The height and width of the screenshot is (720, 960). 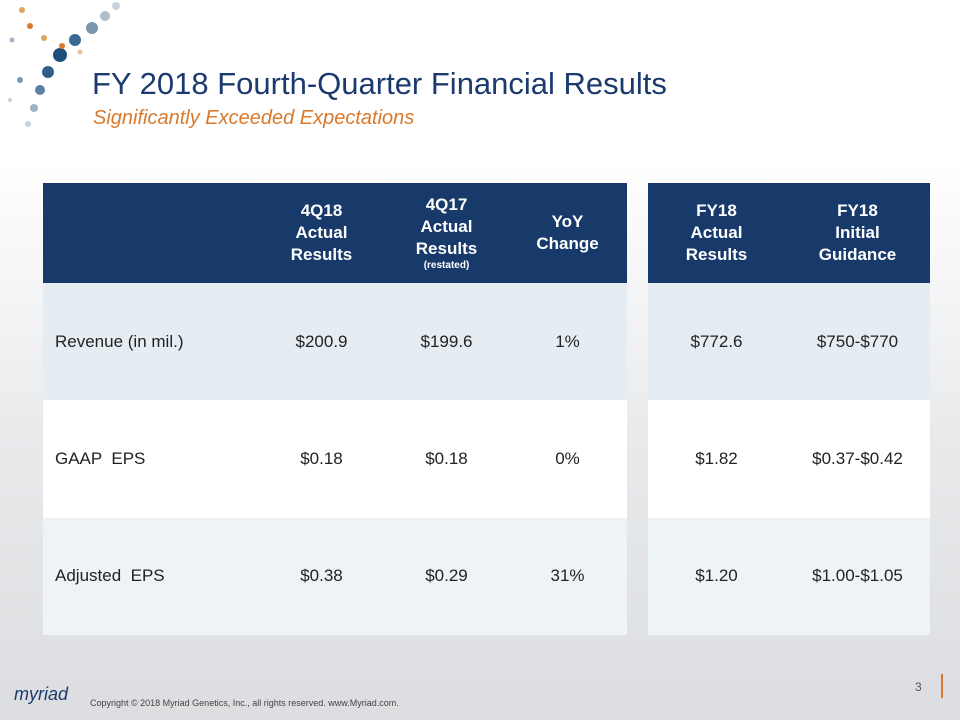 I want to click on logo: myriad, so click(x=41, y=694).